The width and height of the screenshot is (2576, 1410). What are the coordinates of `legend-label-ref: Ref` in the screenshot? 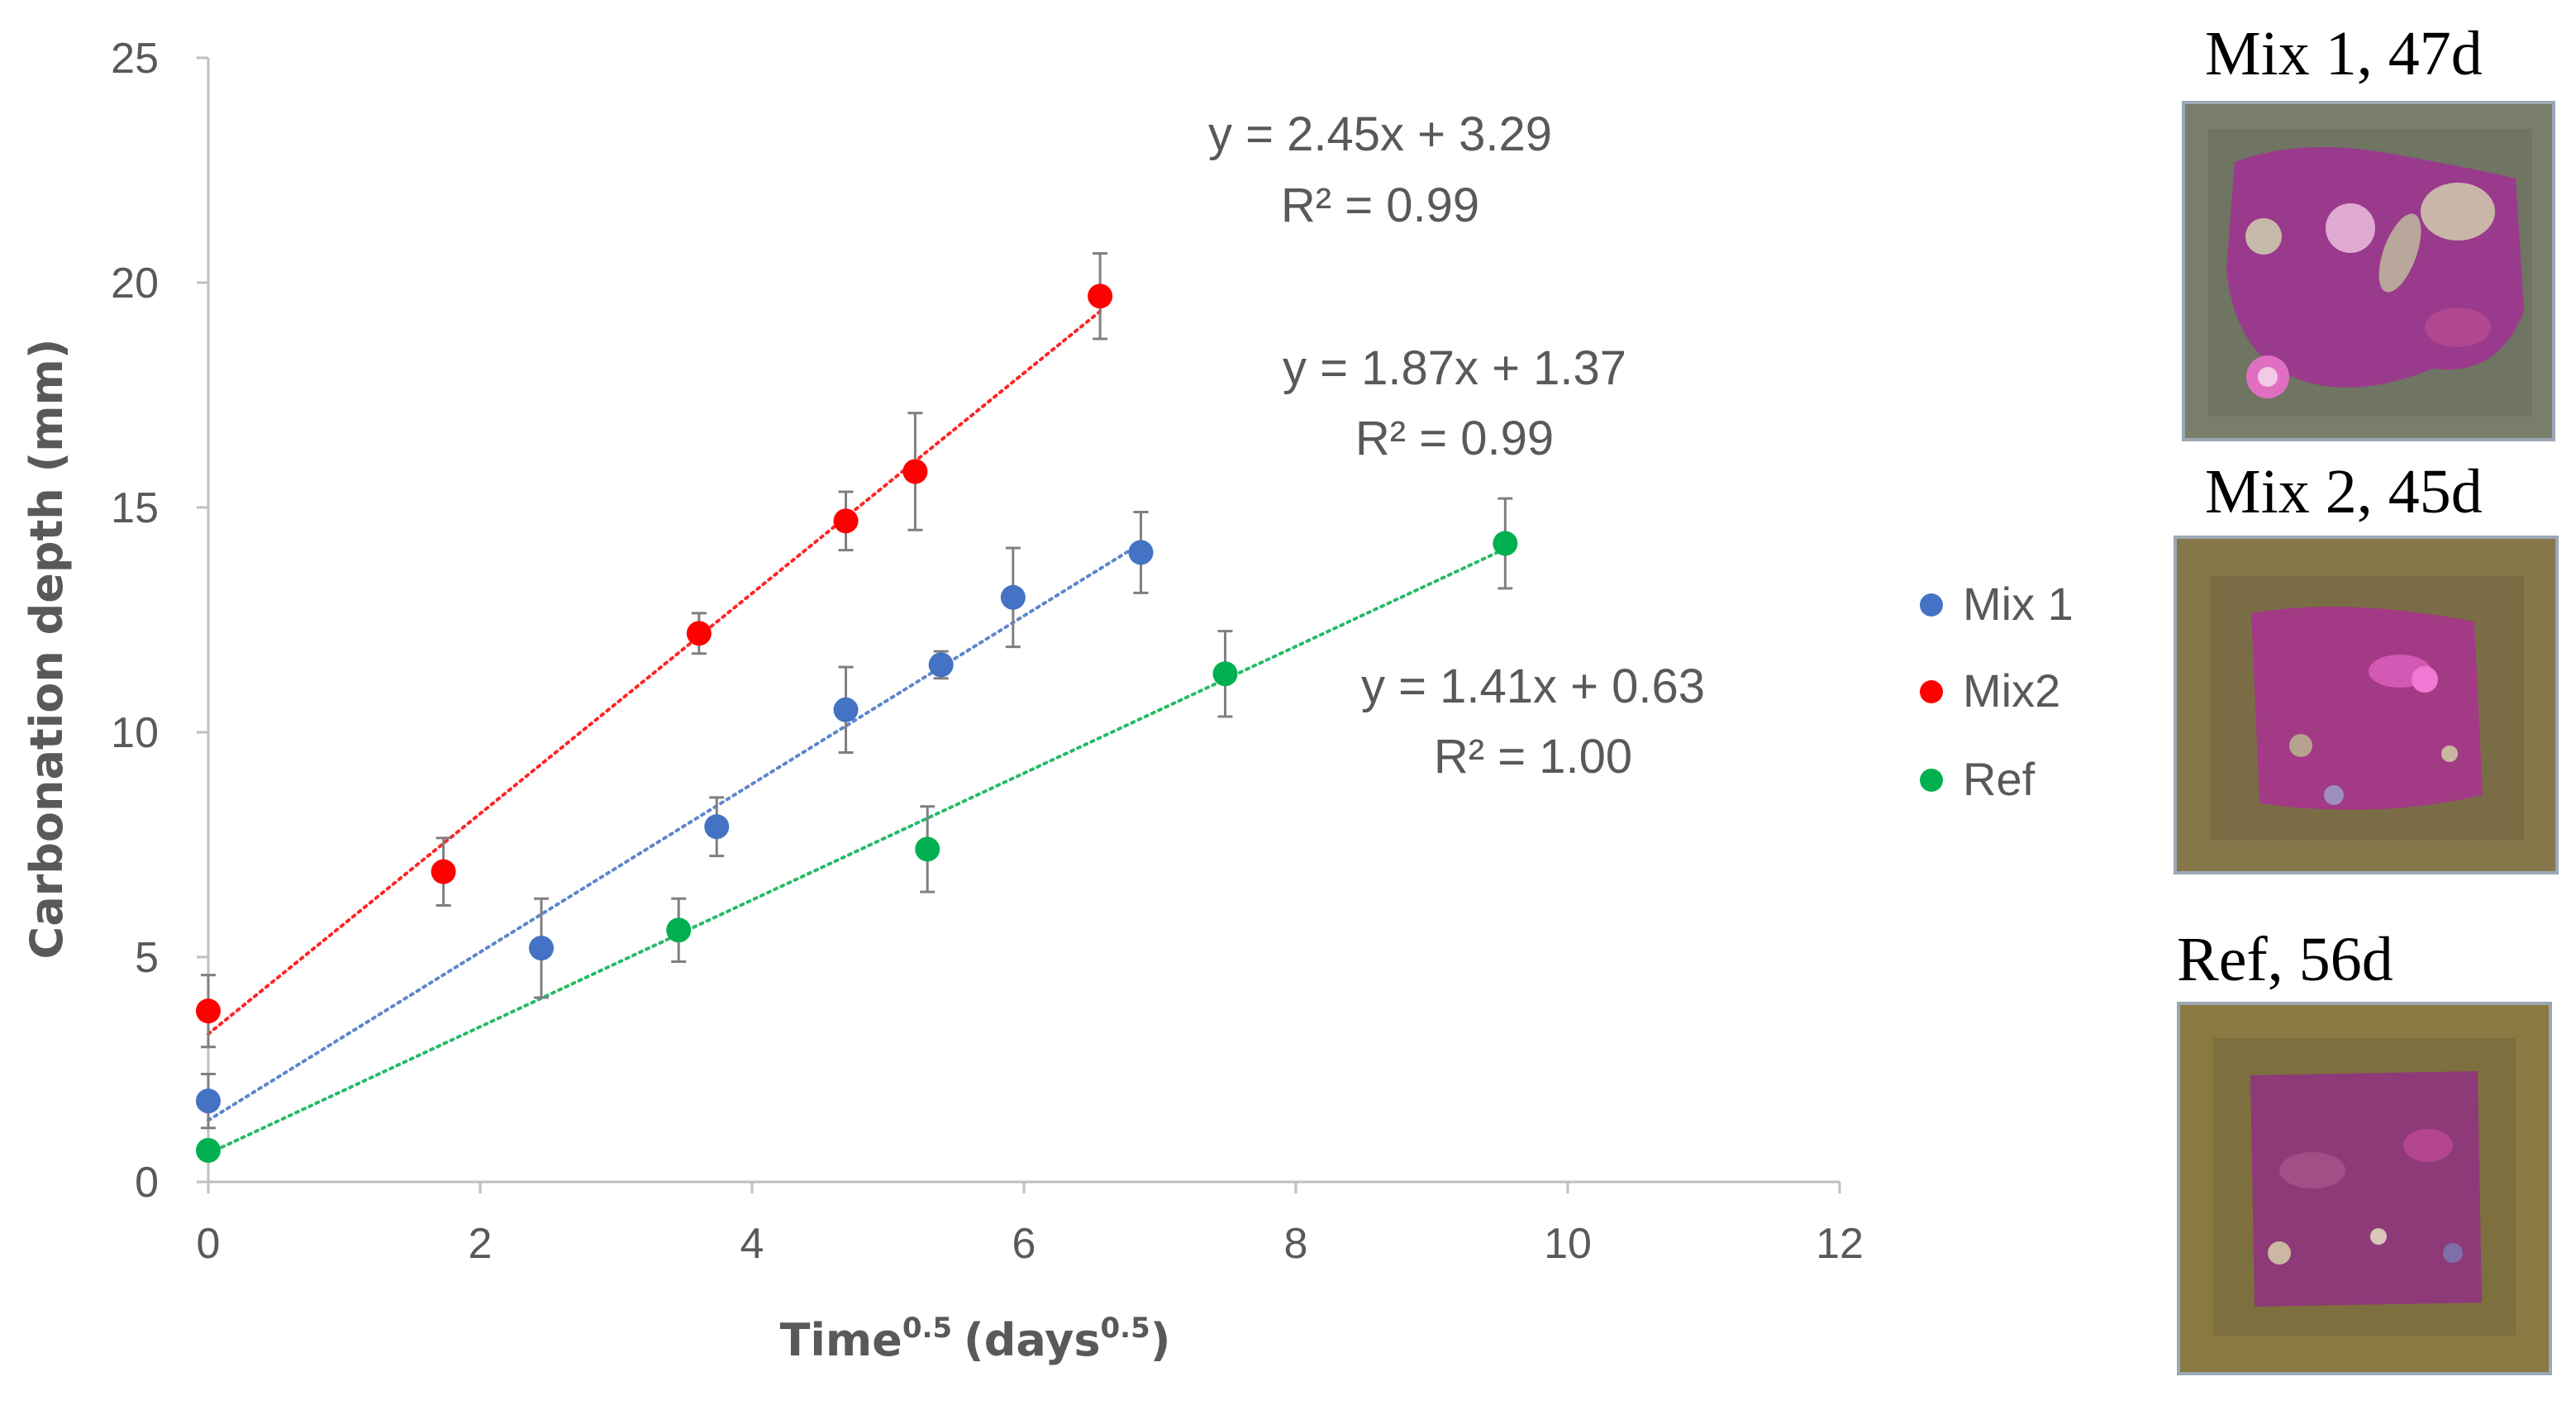 It's located at (1999, 779).